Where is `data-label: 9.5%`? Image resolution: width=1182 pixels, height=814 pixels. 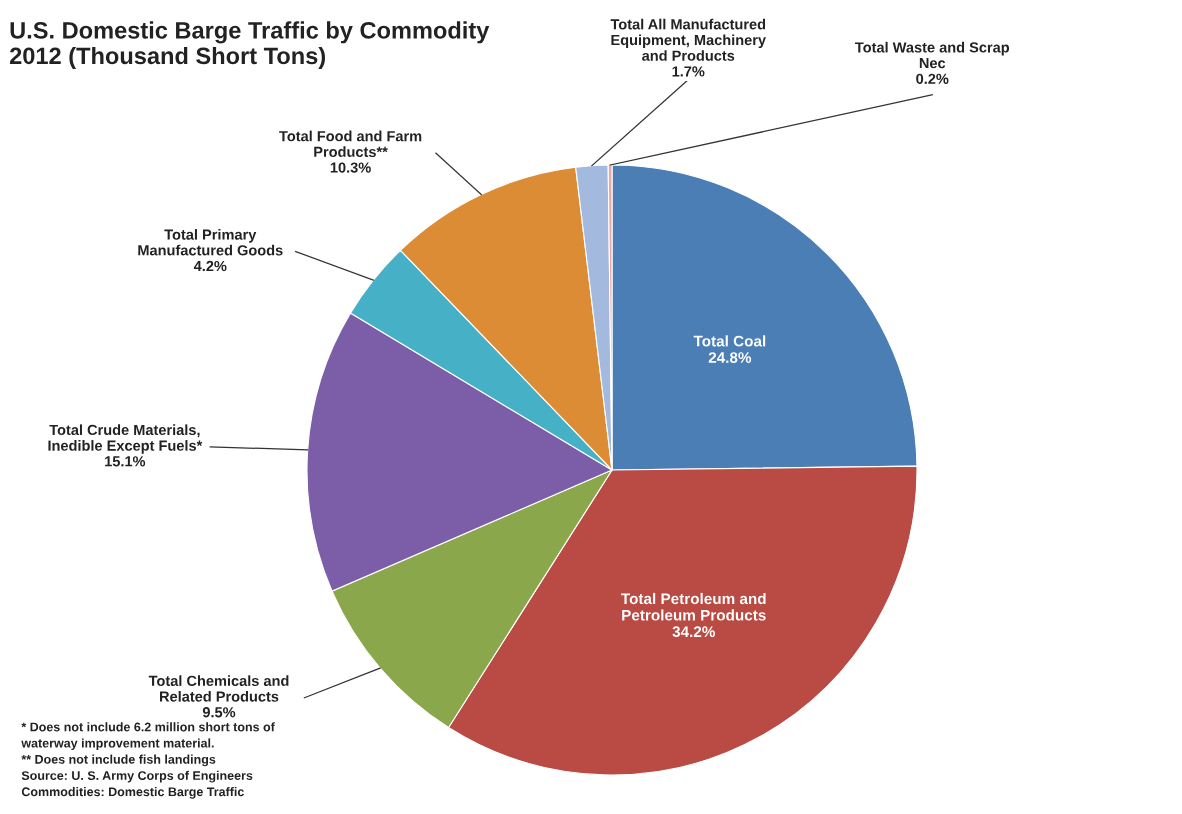
data-label: 9.5% is located at coordinates (219, 712).